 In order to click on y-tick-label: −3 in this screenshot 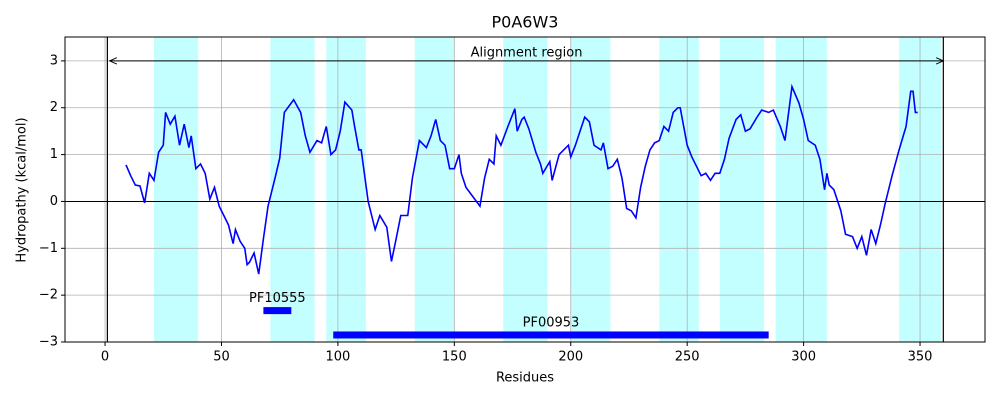, I will do `click(48, 342)`.